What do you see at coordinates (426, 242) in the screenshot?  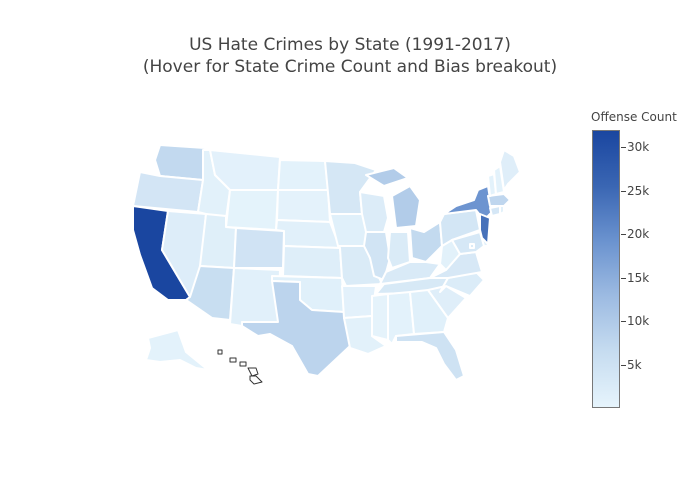 I see `state-OH: OH: 6800` at bounding box center [426, 242].